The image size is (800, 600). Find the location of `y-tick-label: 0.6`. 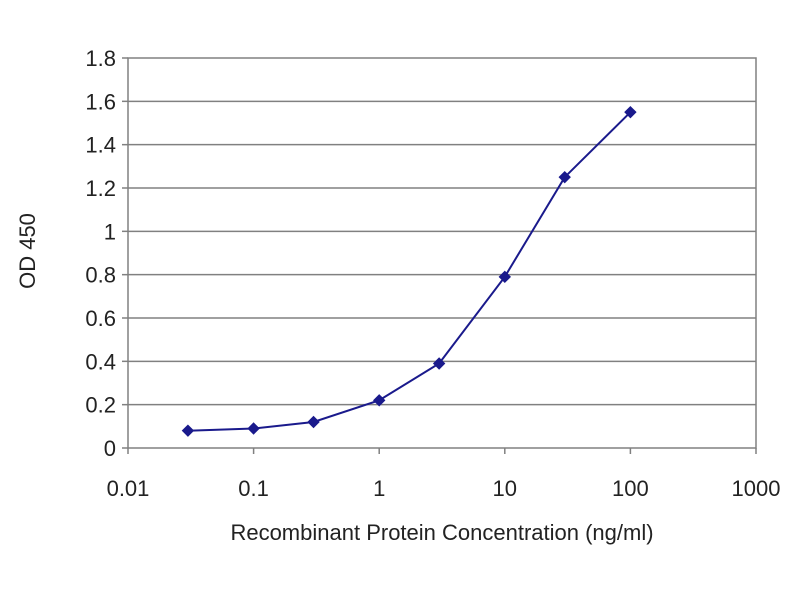

y-tick-label: 0.6 is located at coordinates (100, 318).